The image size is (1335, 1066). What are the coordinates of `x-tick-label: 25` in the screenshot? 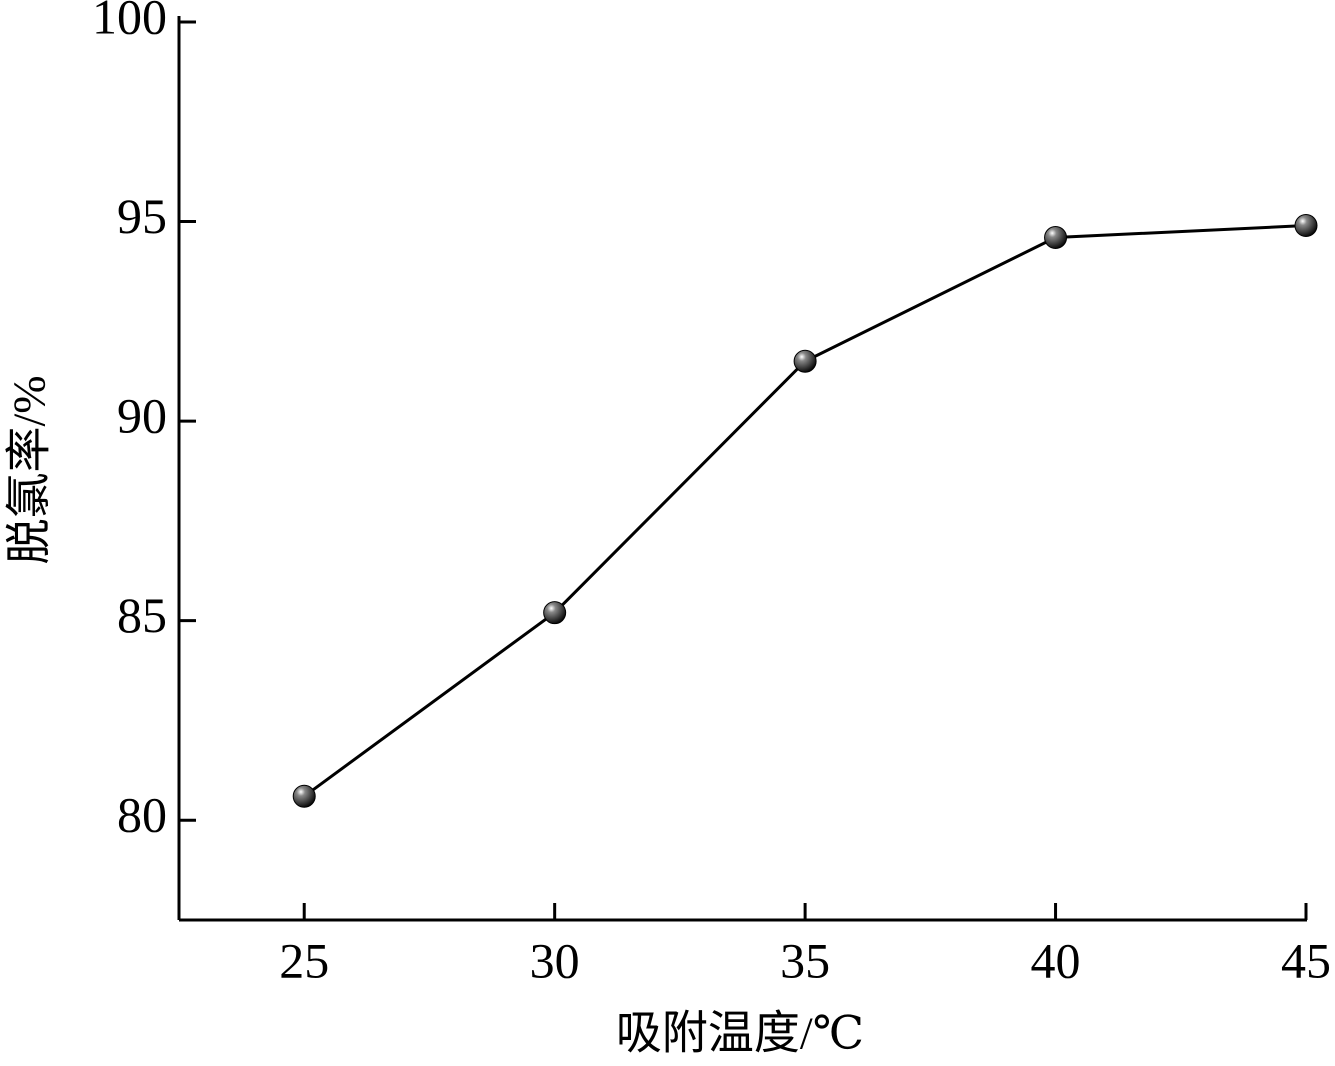 It's located at (304, 960).